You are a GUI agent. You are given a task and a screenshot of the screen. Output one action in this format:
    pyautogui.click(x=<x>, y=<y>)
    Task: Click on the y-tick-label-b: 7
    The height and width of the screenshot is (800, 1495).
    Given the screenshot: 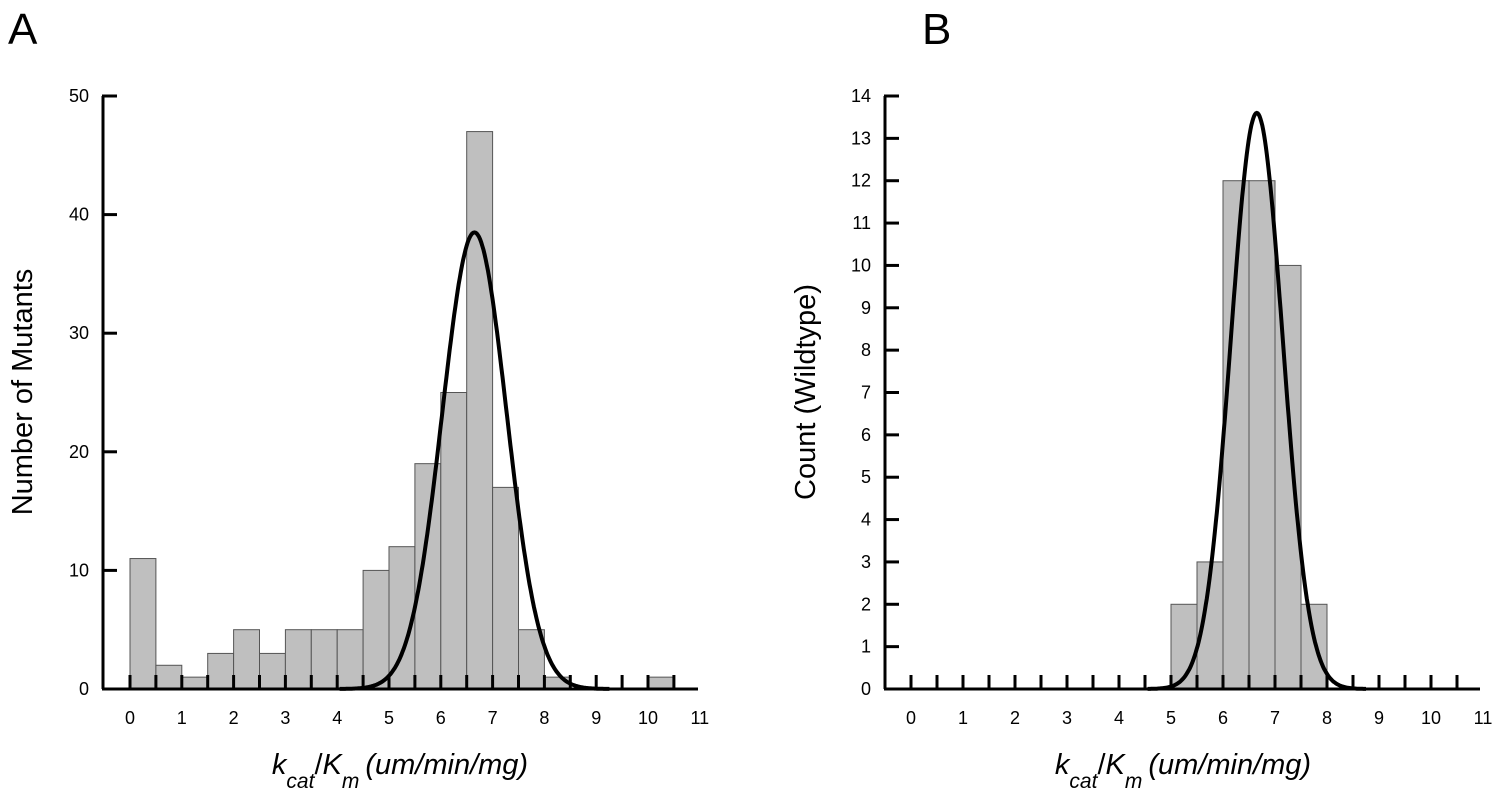 What is the action you would take?
    pyautogui.click(x=866, y=393)
    